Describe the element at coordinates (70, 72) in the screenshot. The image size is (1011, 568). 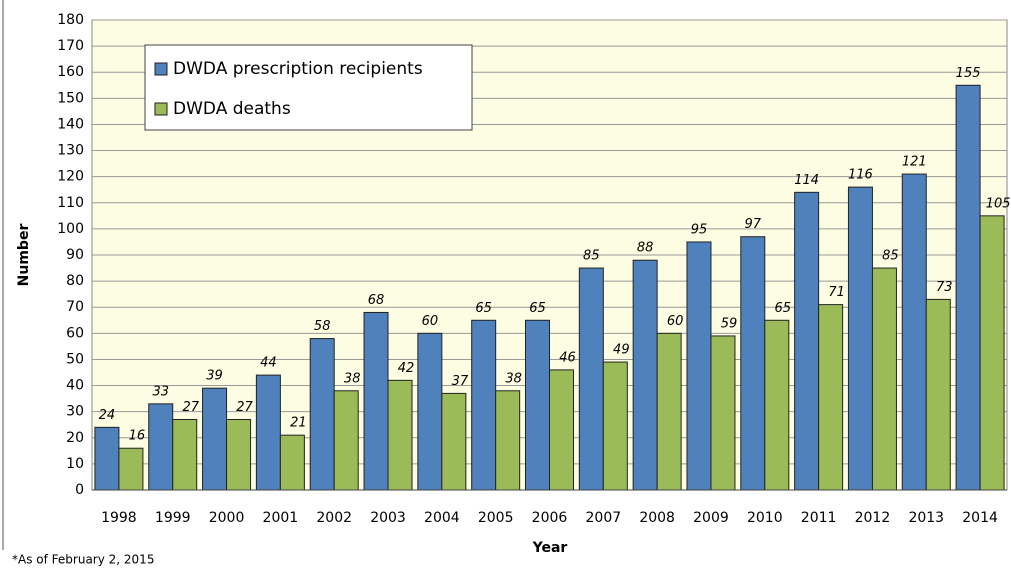
I see `y-tick-label: 160` at that location.